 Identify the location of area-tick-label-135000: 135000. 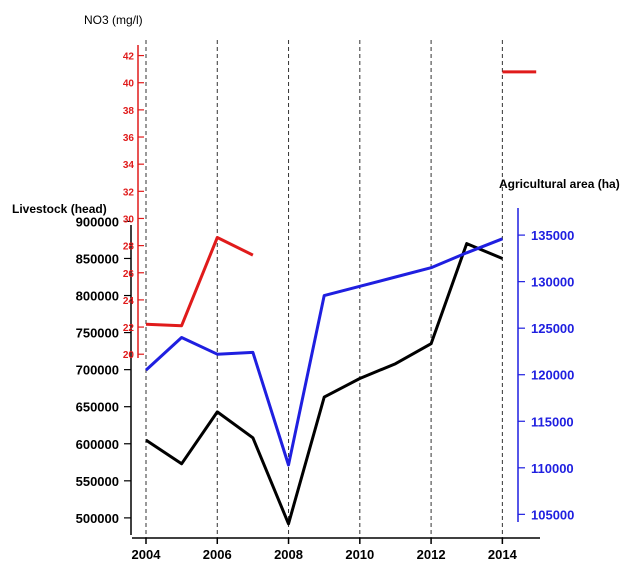
(552, 235).